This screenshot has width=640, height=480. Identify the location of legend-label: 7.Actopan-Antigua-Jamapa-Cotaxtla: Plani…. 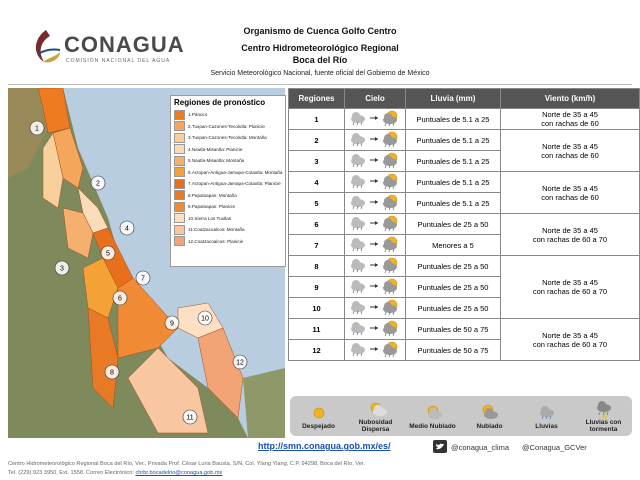
(234, 184).